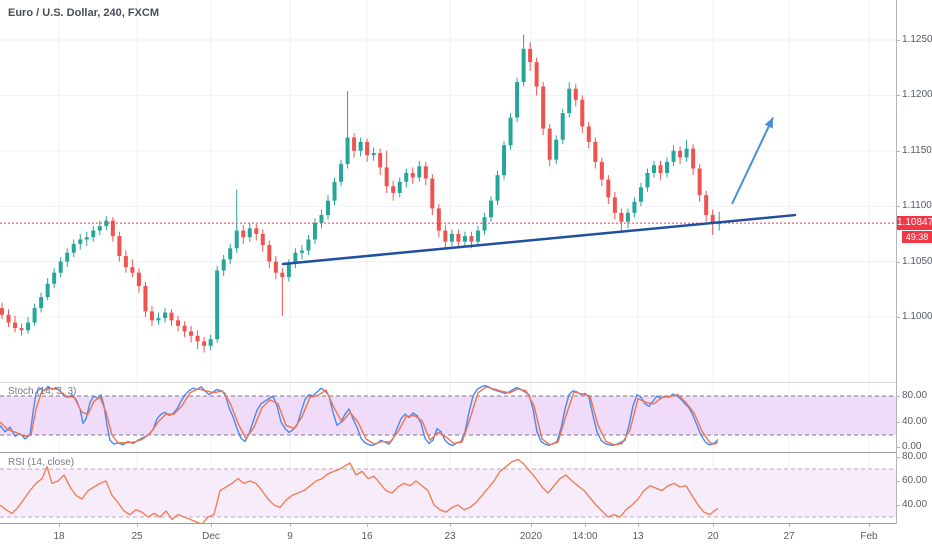 This screenshot has height=550, width=932. I want to click on indicator-axis-label: 80.00, so click(915, 456).